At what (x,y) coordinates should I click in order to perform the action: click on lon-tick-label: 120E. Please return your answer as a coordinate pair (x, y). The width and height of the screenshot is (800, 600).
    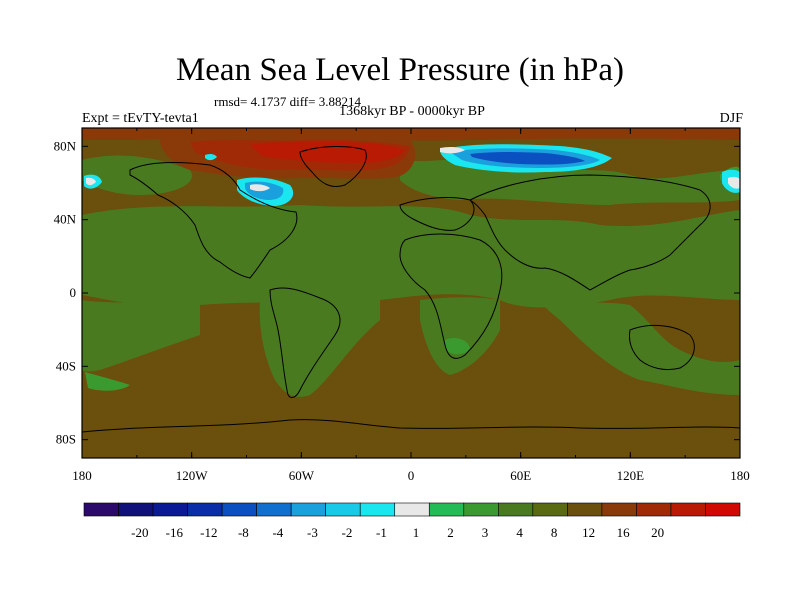
    Looking at the image, I should click on (631, 475).